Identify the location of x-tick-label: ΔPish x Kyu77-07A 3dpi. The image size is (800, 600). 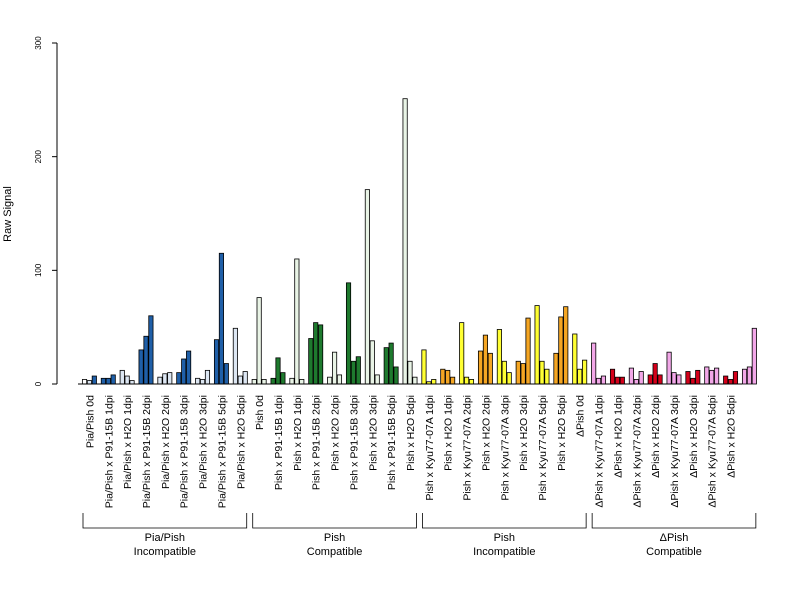
(675, 451).